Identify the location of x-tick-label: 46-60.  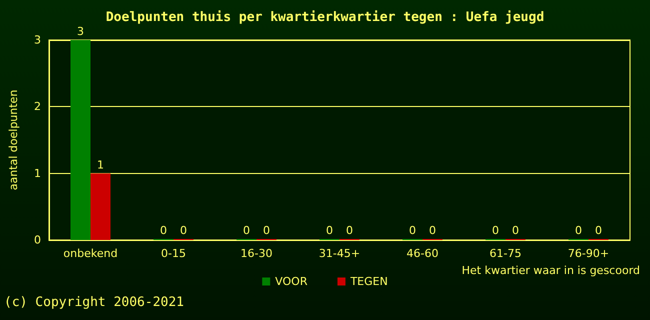
(422, 253).